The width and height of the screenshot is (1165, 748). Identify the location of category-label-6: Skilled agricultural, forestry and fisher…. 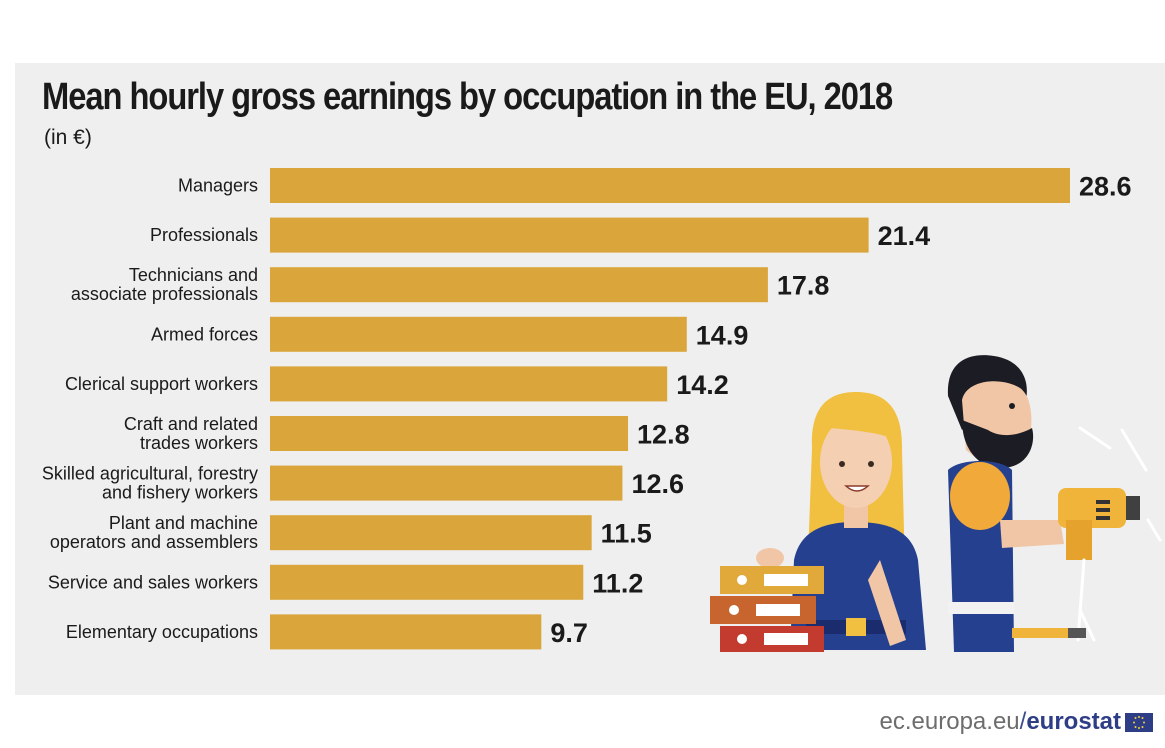
(150, 483).